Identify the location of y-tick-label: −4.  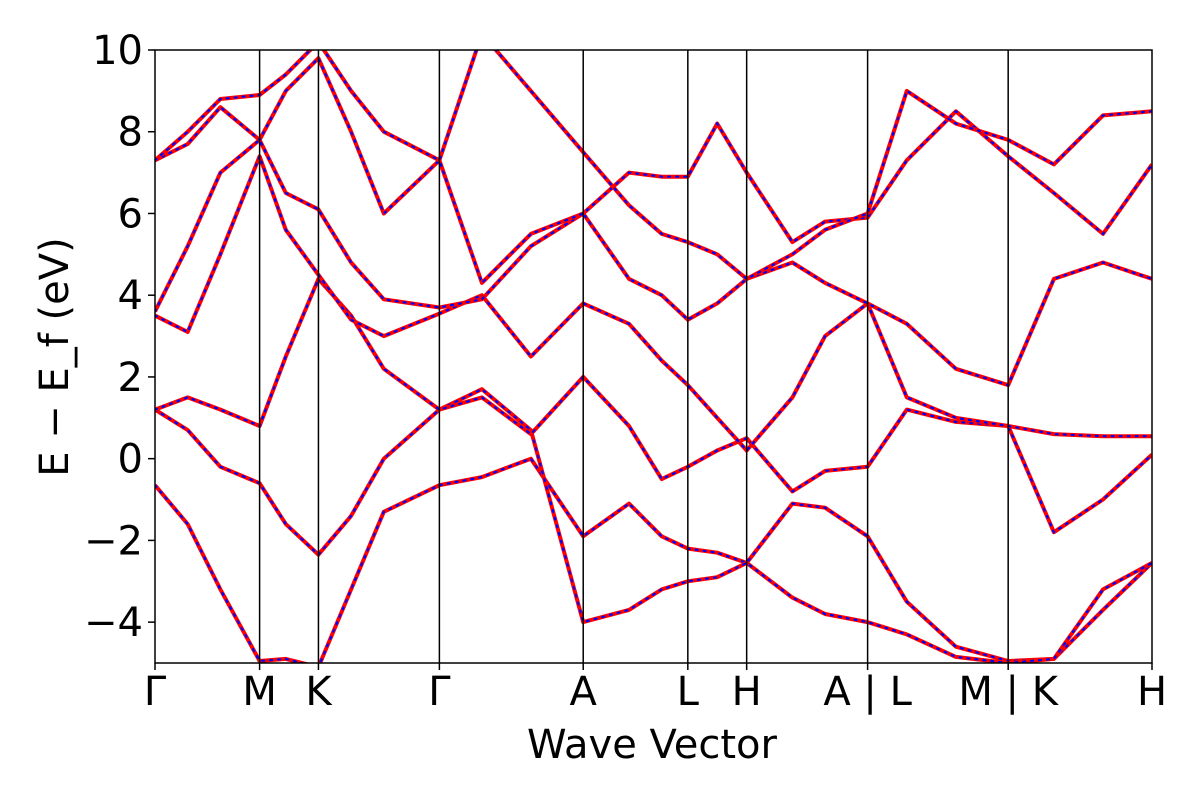
(113, 623).